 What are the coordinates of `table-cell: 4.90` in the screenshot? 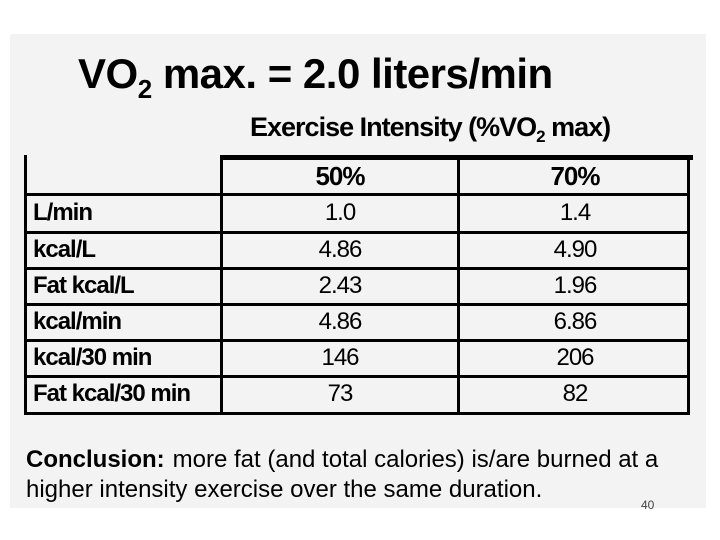 It's located at (575, 249).